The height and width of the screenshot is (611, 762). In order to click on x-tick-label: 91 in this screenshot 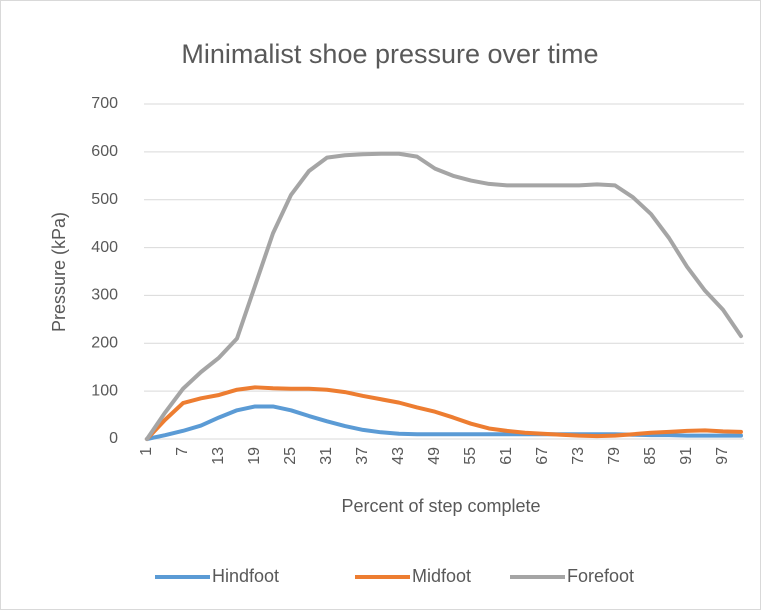, I will do `click(686, 456)`.